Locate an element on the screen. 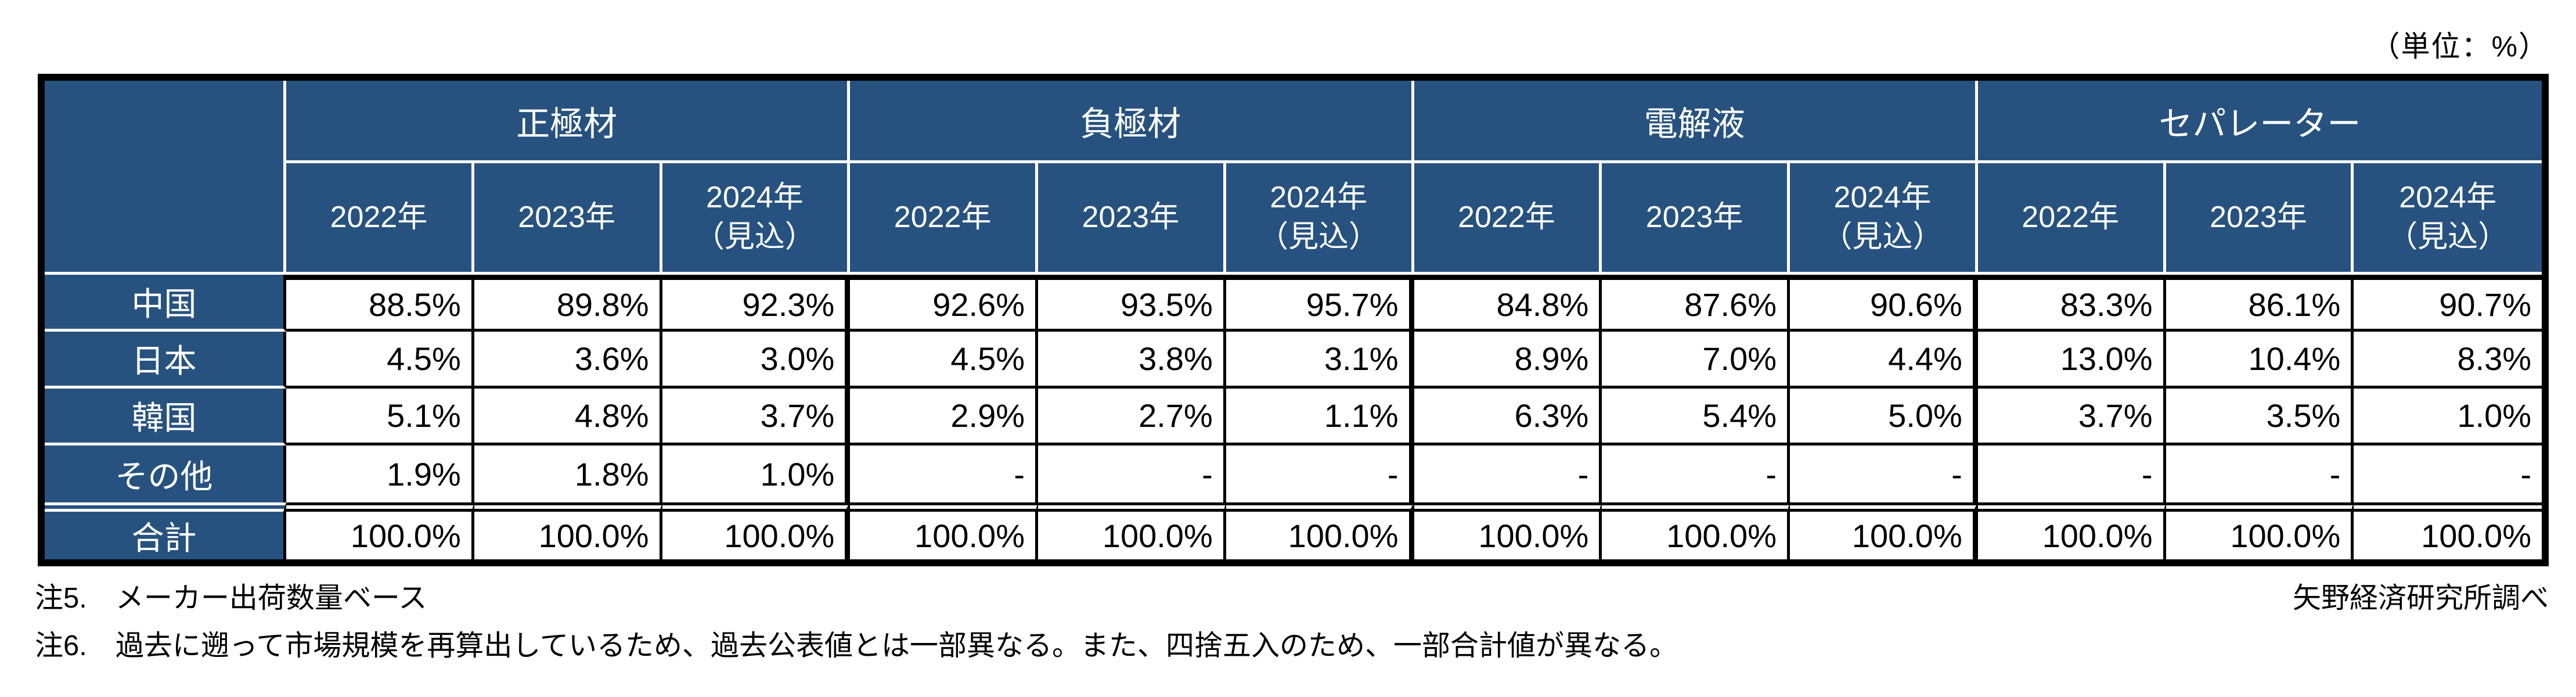 The image size is (2576, 697). value-cell: 3.0% is located at coordinates (756, 360).